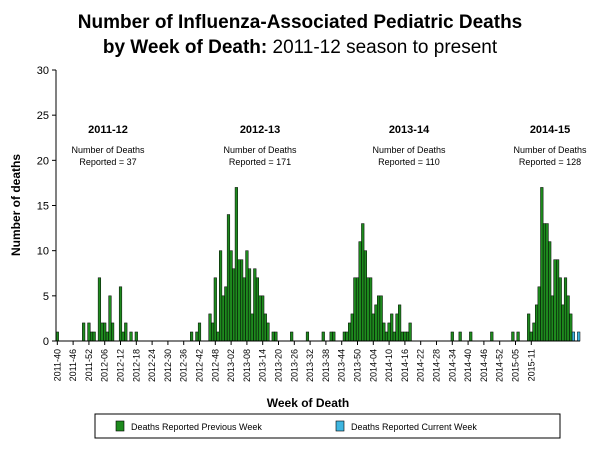  I want to click on y-tick-label: 30, so click(43, 71).